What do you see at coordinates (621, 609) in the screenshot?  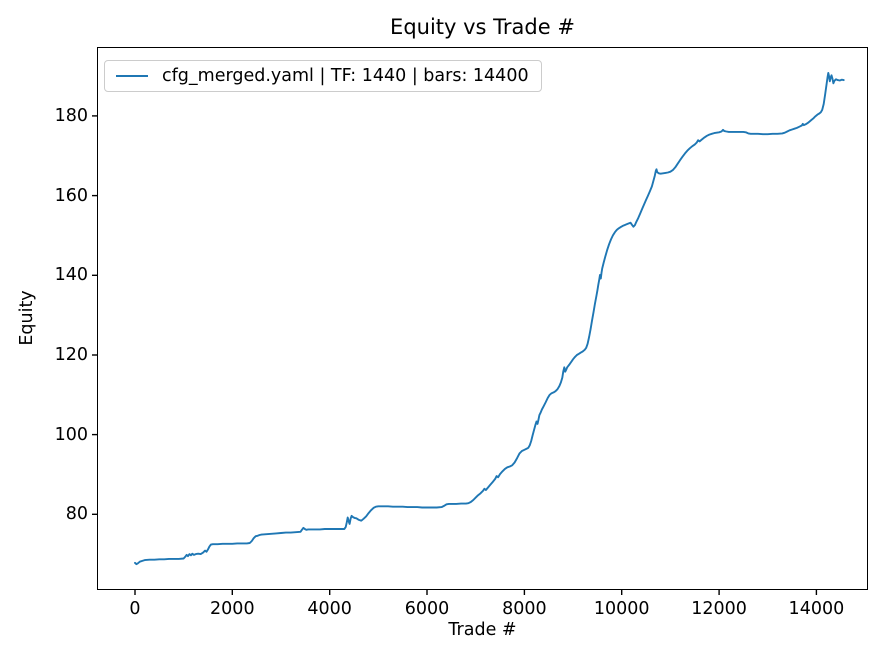 I see `x-tick-label: 10000` at bounding box center [621, 609].